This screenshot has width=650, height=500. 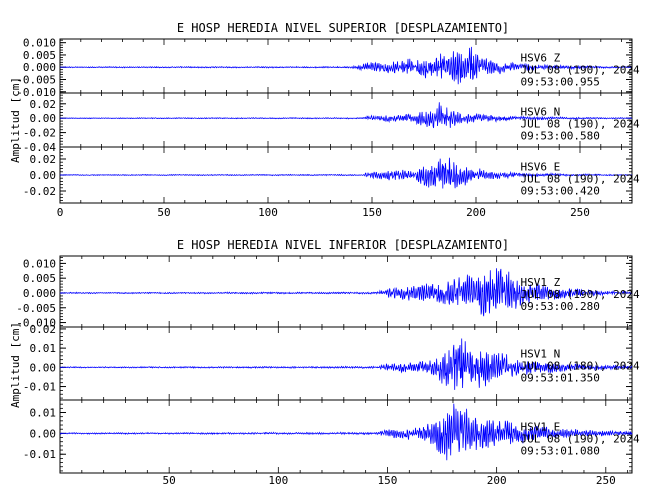 I want to click on fig0-panel2-date-label: JUL 08 (190), 2024, so click(x=580, y=179).